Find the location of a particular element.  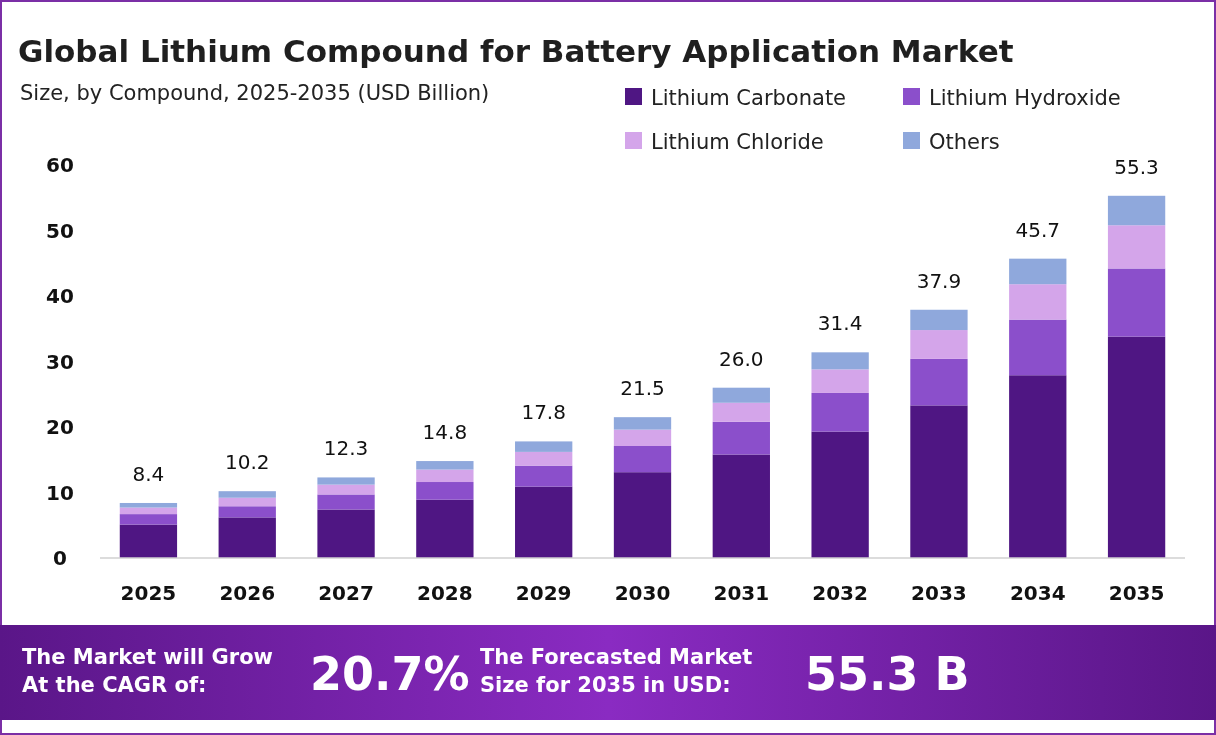

x-tick-label: 2025 is located at coordinates (148, 593).